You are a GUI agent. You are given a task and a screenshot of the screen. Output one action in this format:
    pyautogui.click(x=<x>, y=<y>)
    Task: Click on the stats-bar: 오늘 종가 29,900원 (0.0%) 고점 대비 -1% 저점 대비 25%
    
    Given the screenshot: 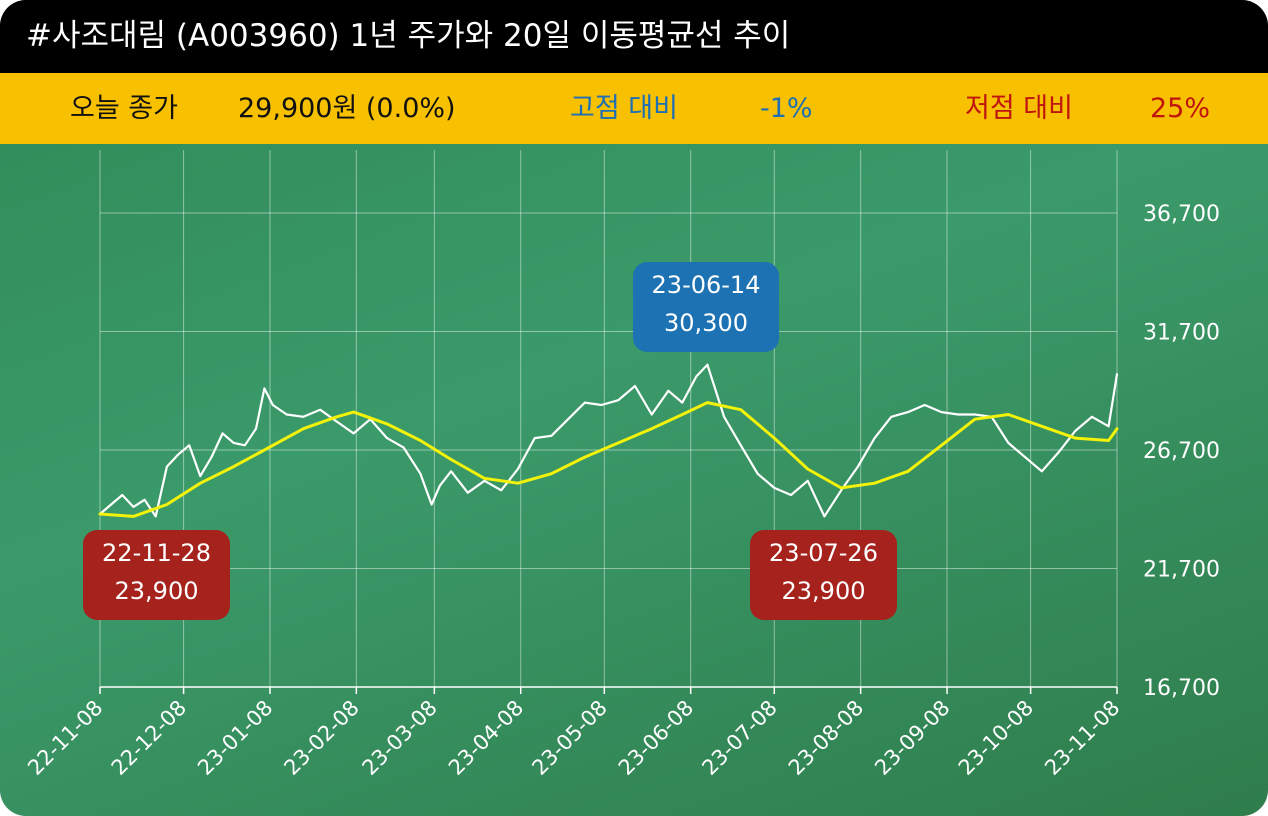 What is the action you would take?
    pyautogui.click(x=634, y=108)
    